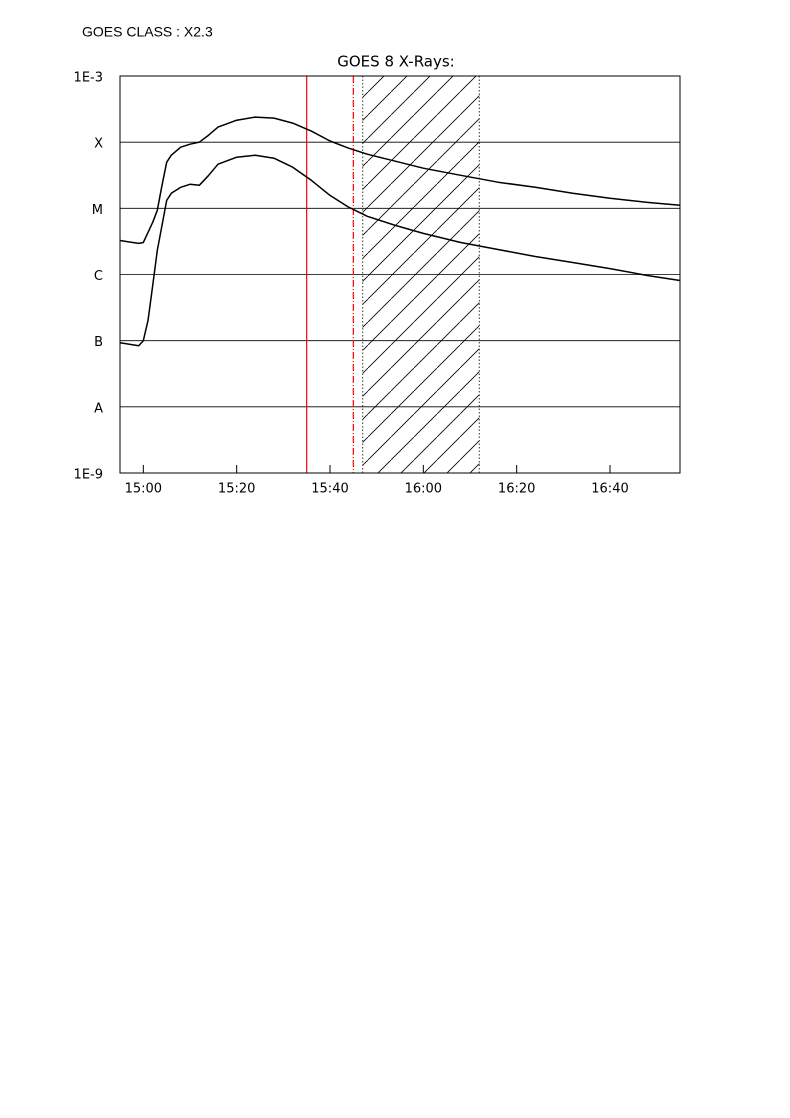 The image size is (790, 1118). Describe the element at coordinates (97, 210) in the screenshot. I see `y-tick-label: M` at that location.